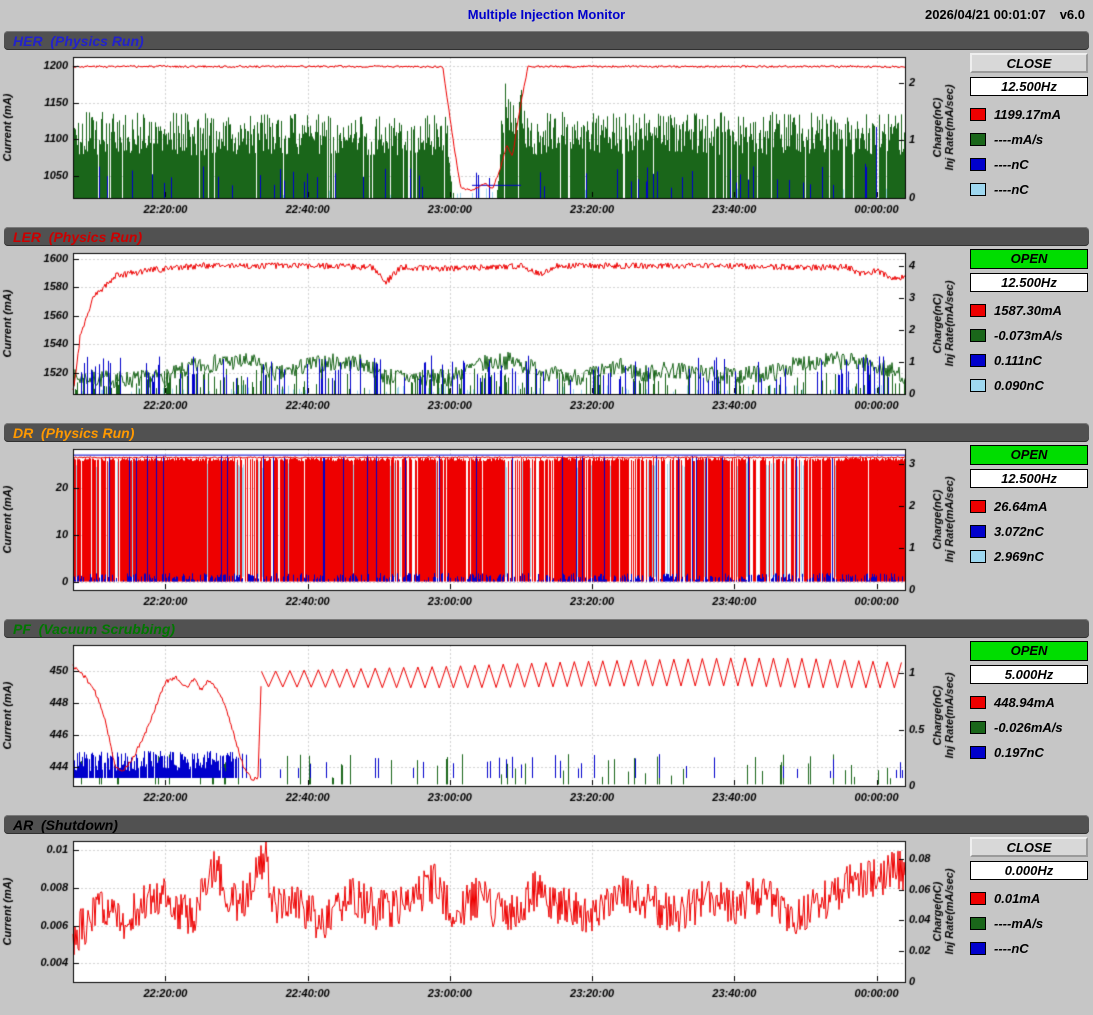 This screenshot has width=1093, height=1015. Describe the element at coordinates (1029, 478) in the screenshot. I see `dr-injection-rate: 12.500Hz` at that location.